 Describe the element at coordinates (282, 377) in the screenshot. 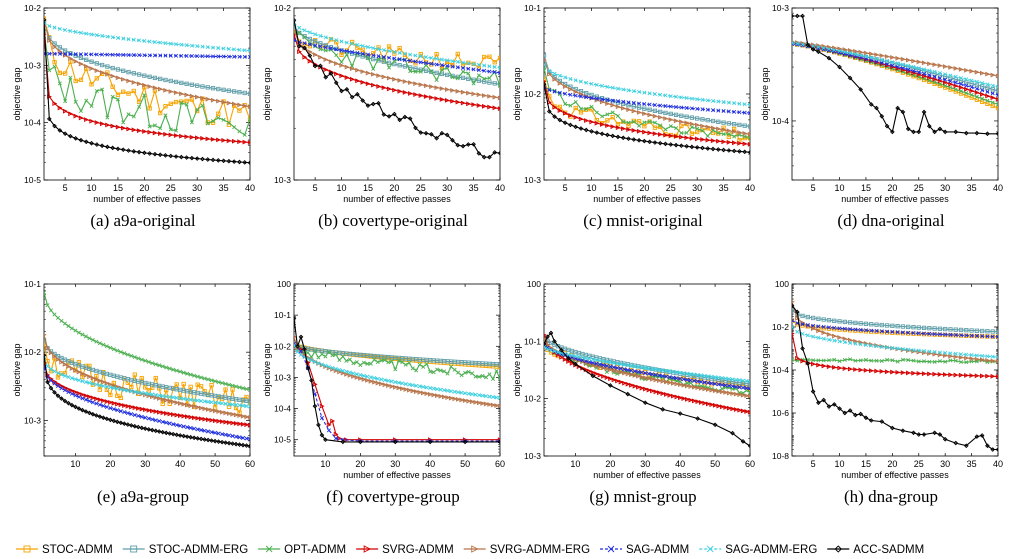

I see `y-tick-label: 10-3` at that location.